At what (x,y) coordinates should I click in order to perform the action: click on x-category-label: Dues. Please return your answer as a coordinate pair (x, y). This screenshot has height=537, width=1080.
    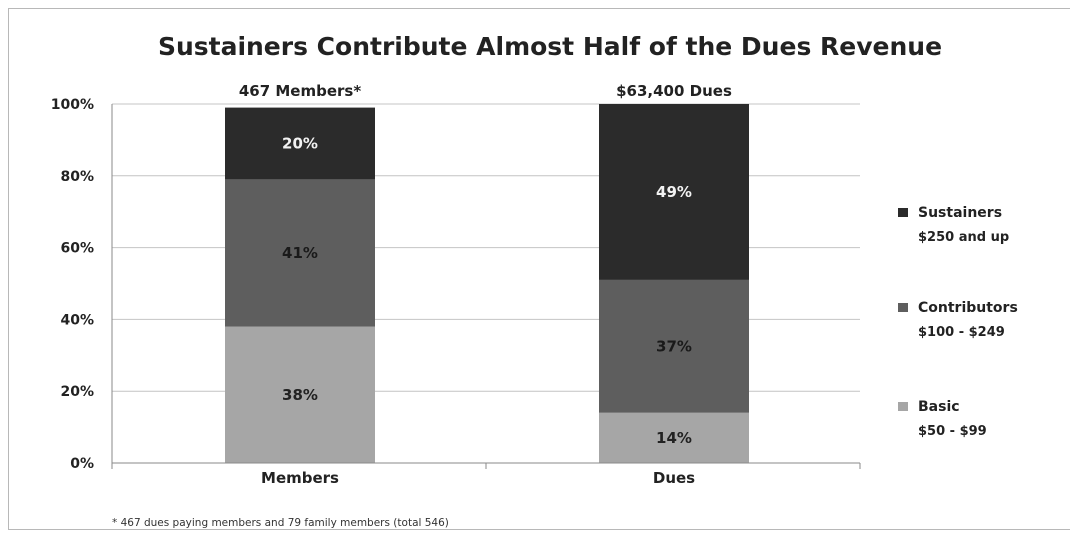
    Looking at the image, I should click on (674, 478).